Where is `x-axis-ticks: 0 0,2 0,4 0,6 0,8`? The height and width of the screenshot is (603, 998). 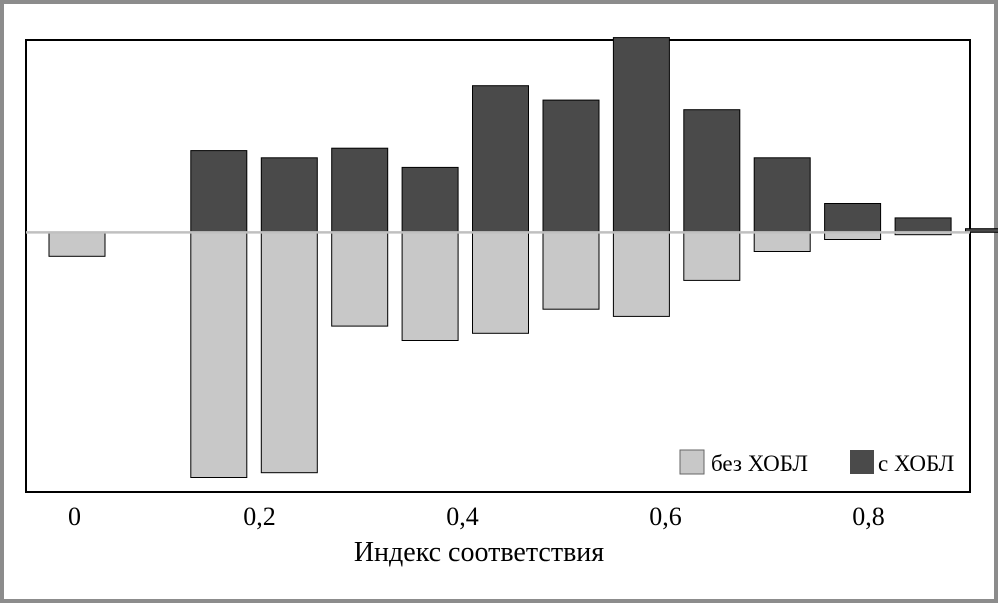
x-axis-ticks: 0 0,2 0,4 0,6 0,8 is located at coordinates (476, 516).